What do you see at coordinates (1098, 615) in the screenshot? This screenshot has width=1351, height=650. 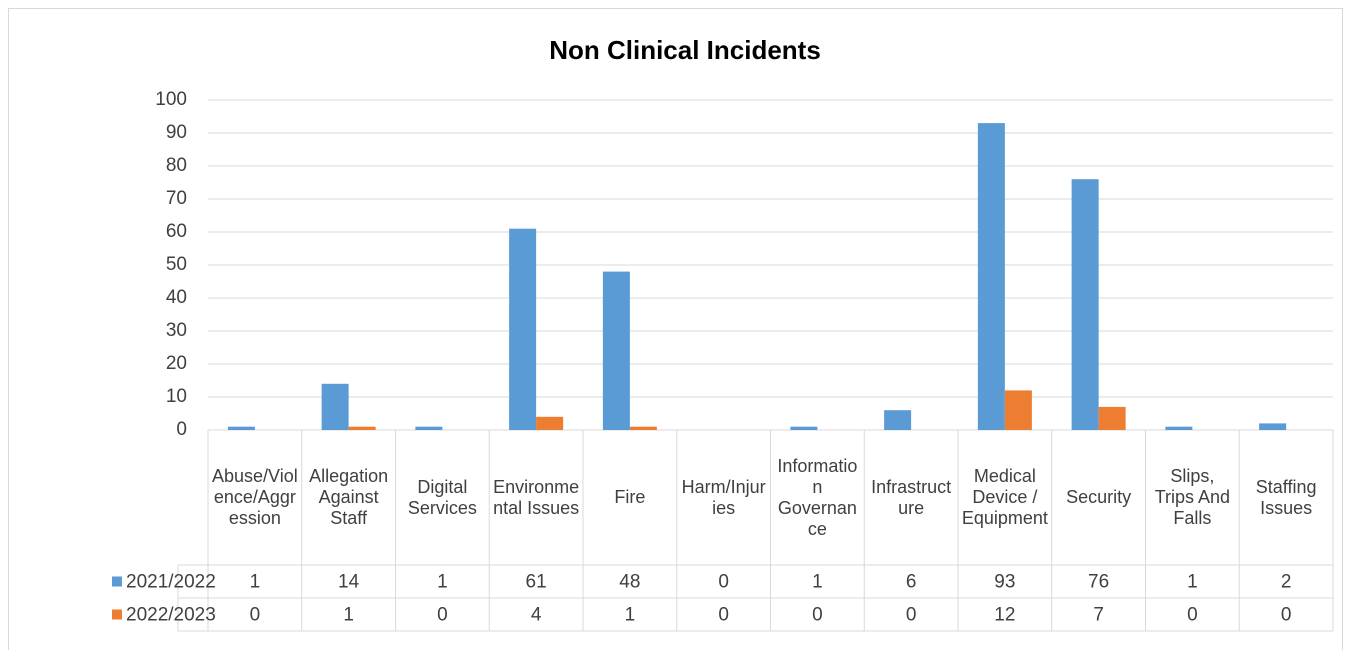 I see `table-value: 7` at bounding box center [1098, 615].